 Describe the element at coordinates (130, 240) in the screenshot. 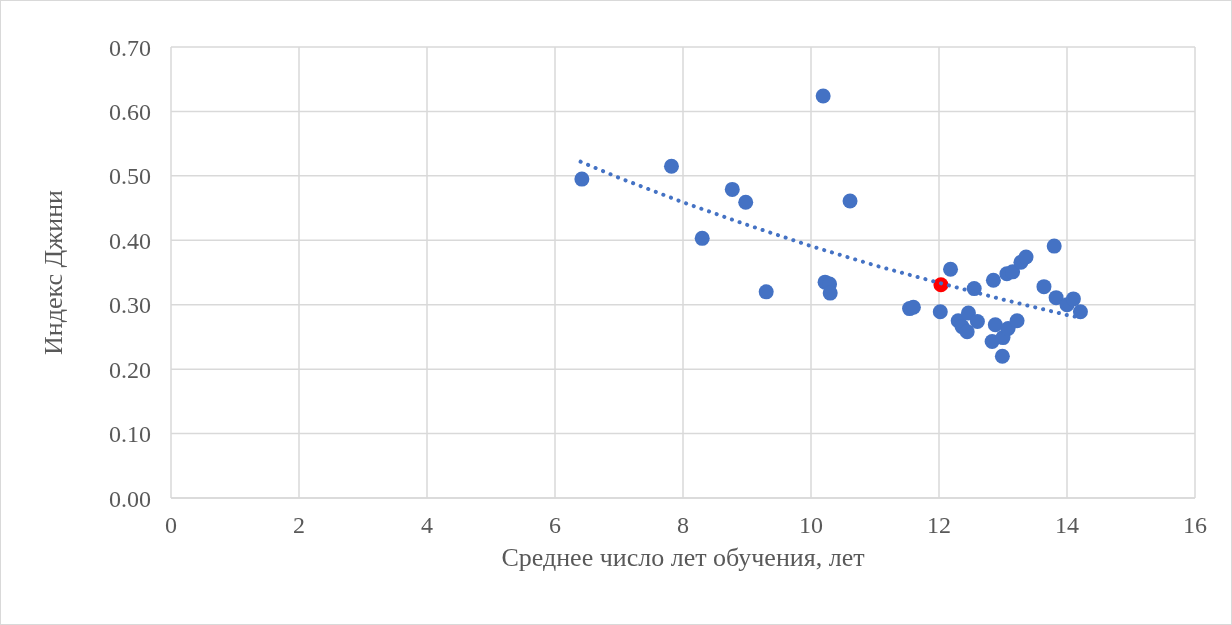

I see `y-tick-label: 0.40` at that location.